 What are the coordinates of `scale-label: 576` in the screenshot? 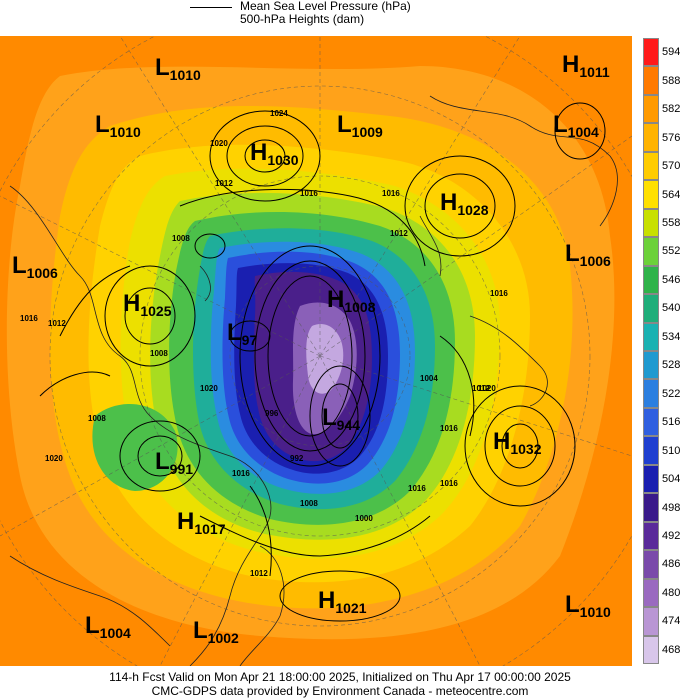 It's located at (671, 137).